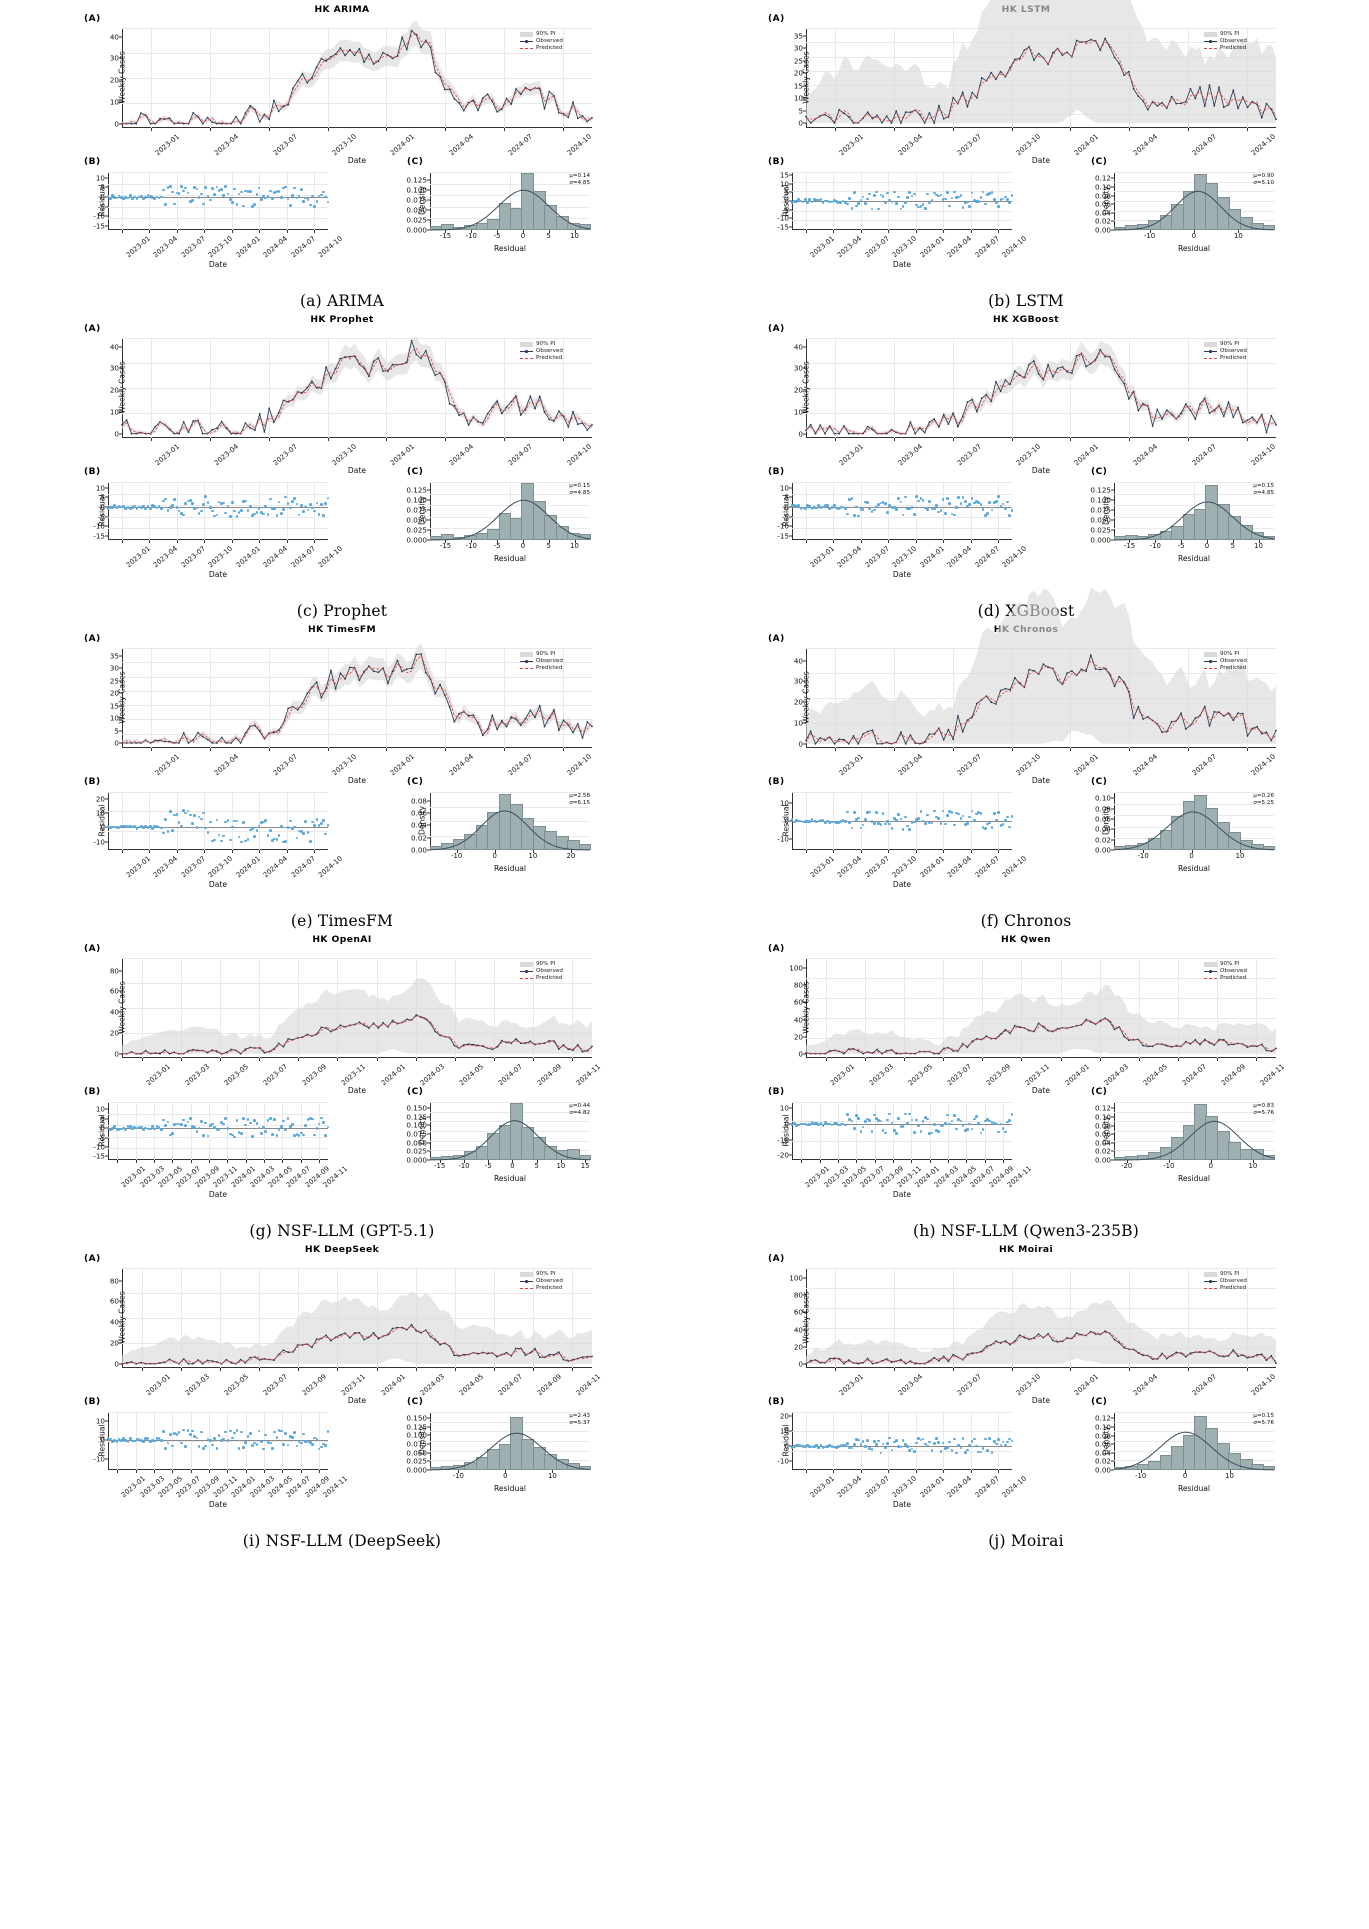  I want to click on panel-b-ylabel: Residual, so click(786, 200).